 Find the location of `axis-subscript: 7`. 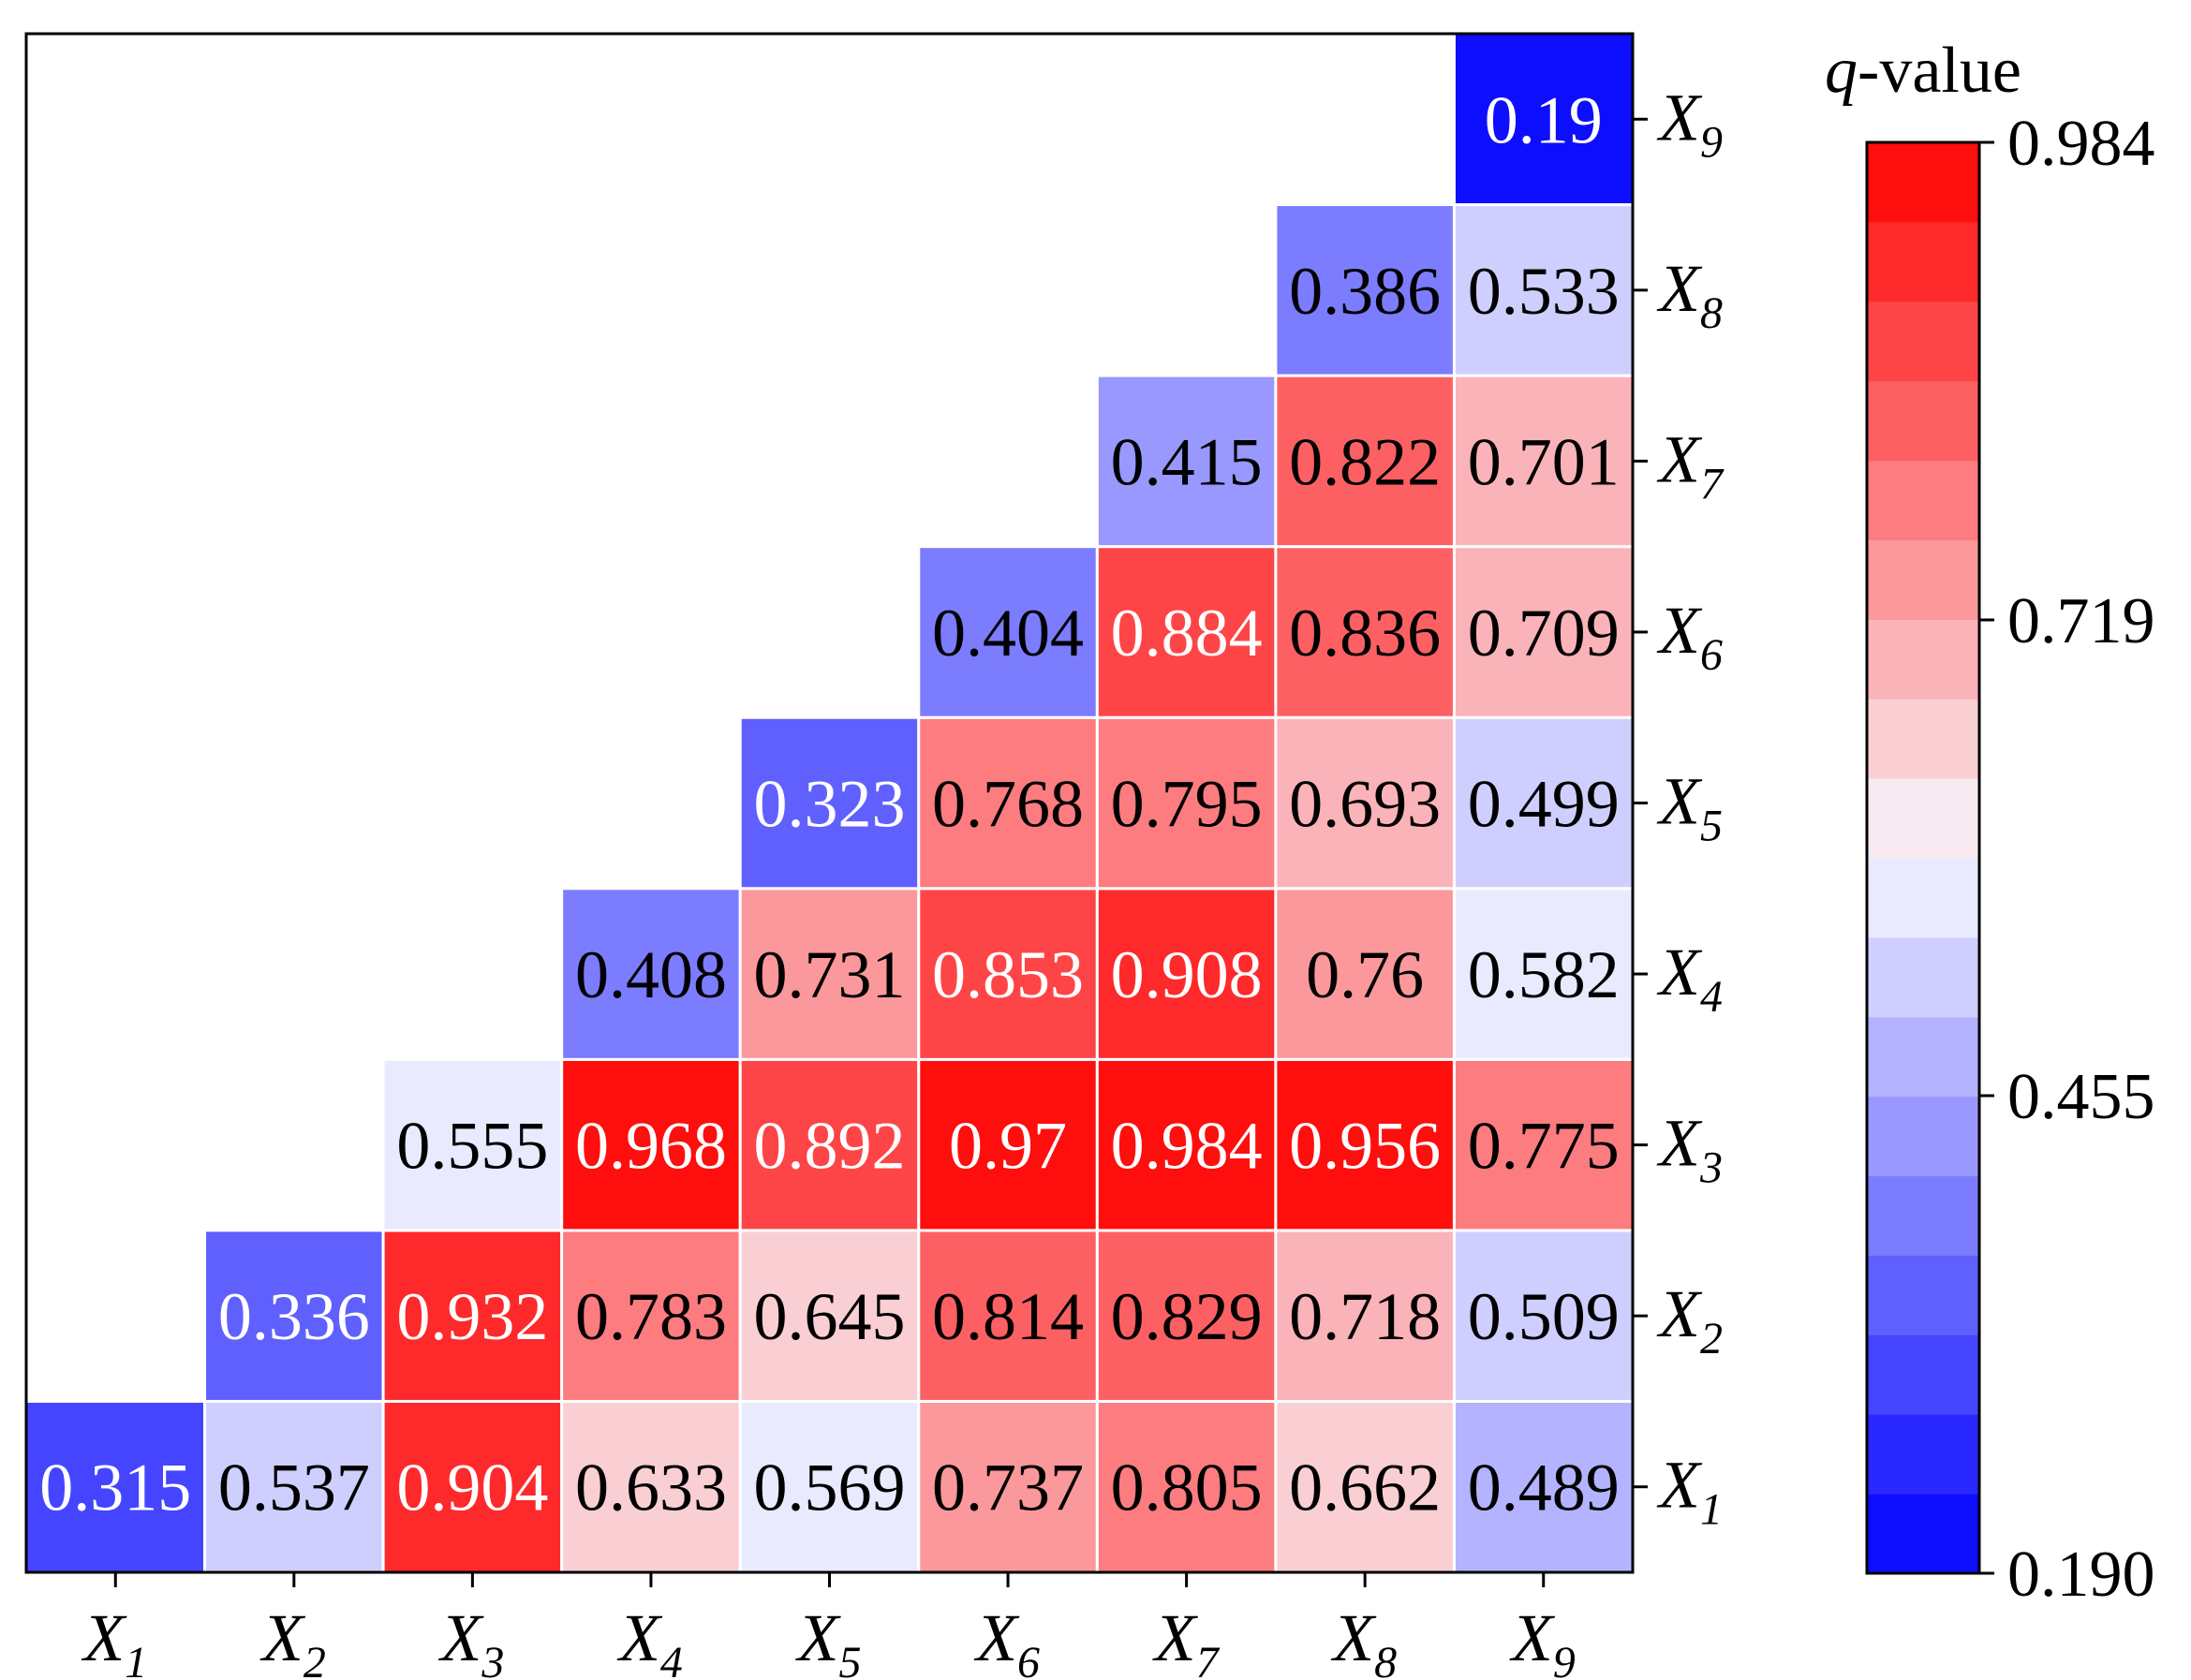

axis-subscript: 7 is located at coordinates (1712, 483).